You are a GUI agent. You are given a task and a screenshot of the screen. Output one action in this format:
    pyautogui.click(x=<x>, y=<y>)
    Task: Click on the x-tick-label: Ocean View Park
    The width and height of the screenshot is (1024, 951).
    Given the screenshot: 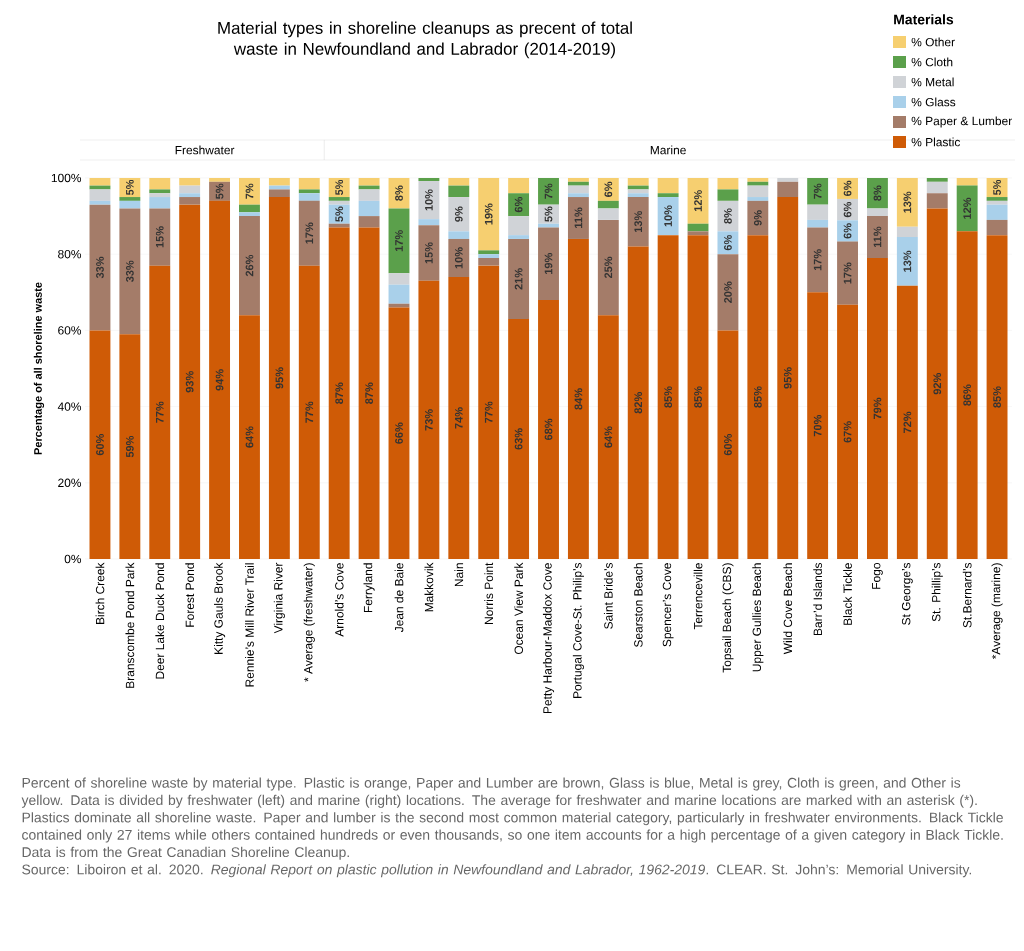 What is the action you would take?
    pyautogui.click(x=518, y=608)
    